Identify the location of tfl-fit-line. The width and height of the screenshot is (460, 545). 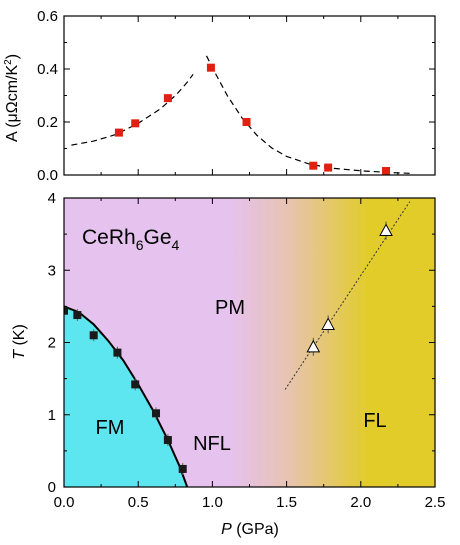
(347, 295).